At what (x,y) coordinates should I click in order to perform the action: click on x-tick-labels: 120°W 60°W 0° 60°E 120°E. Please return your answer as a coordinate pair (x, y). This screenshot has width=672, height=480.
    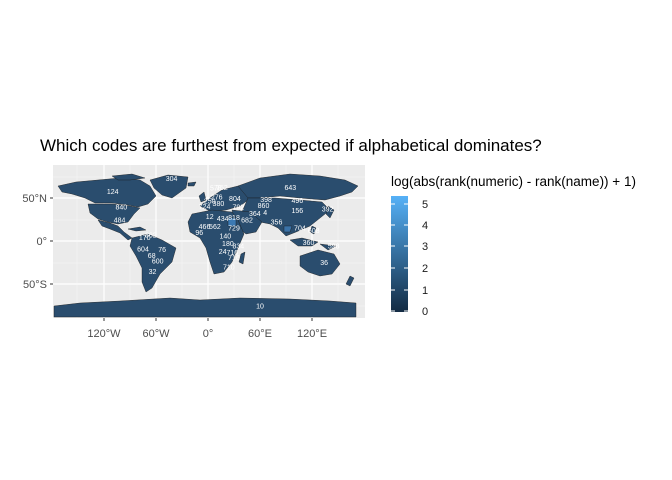
    Looking at the image, I should click on (207, 334).